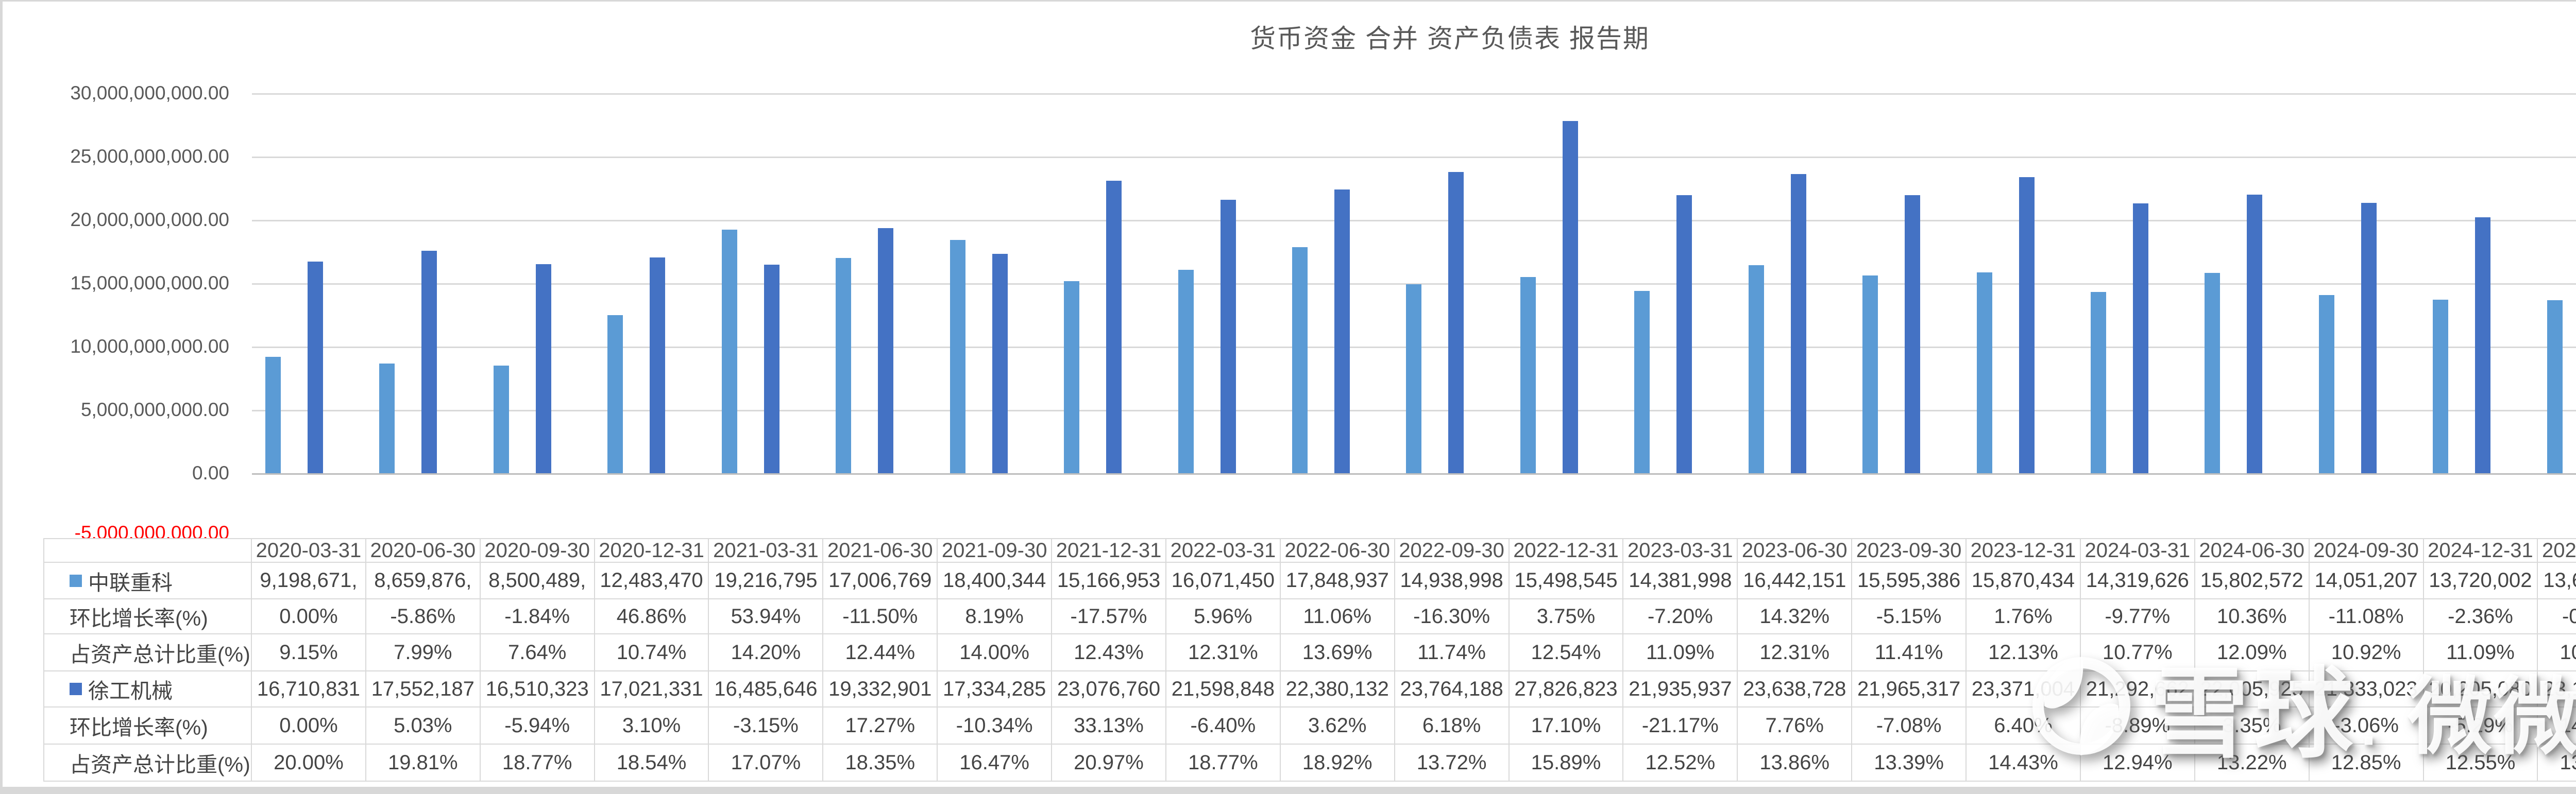 This screenshot has height=794, width=2576. What do you see at coordinates (139, 727) in the screenshot?
I see `row-label-text: 环比增长率(%)` at bounding box center [139, 727].